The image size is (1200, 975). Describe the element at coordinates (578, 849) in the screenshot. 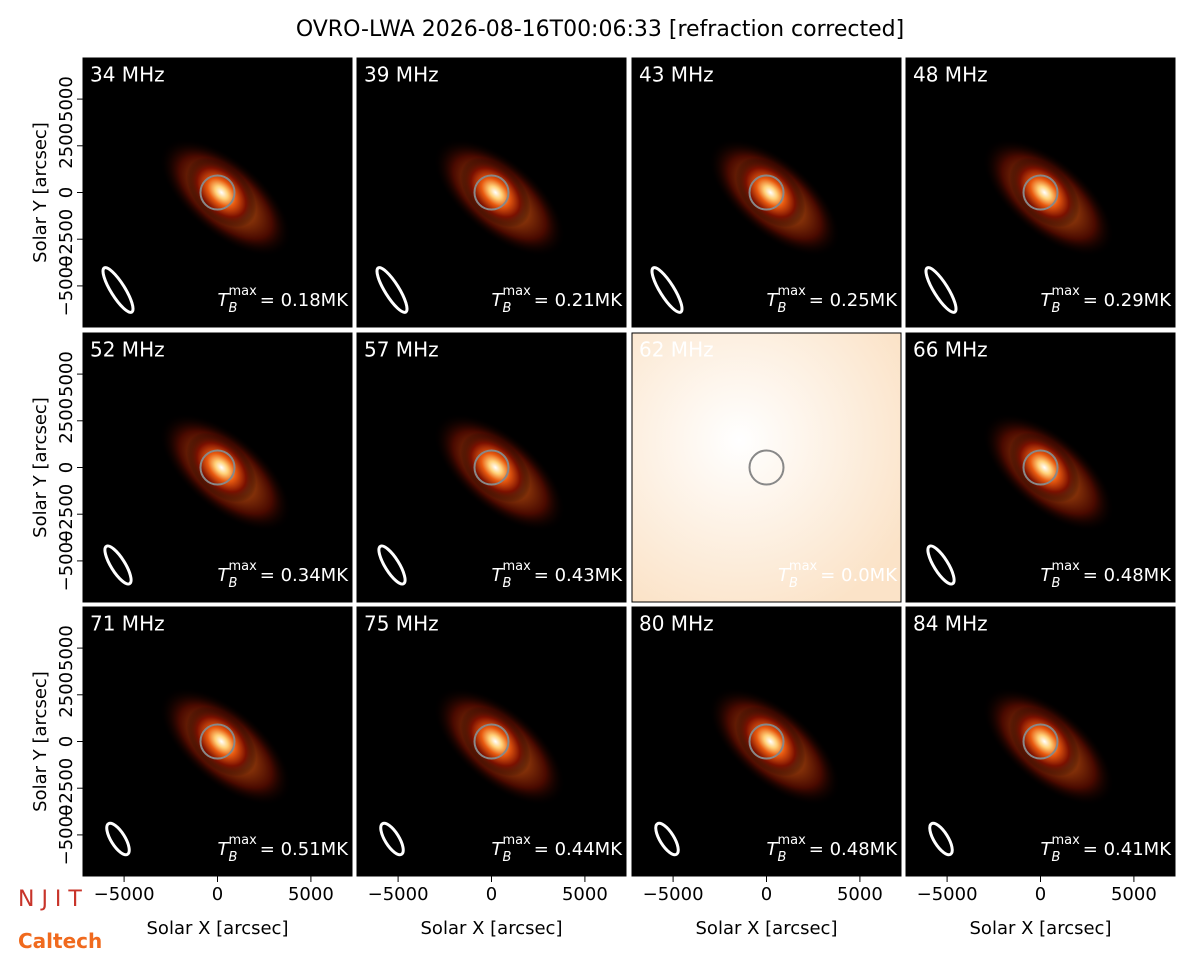

I see `tb-value: = 0.44MK` at that location.